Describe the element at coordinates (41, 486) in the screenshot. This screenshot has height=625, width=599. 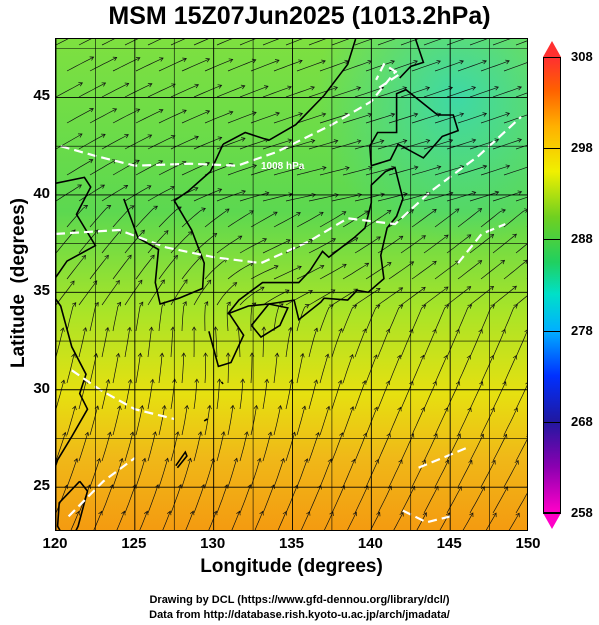
I see `lat-tick-label: 25` at that location.